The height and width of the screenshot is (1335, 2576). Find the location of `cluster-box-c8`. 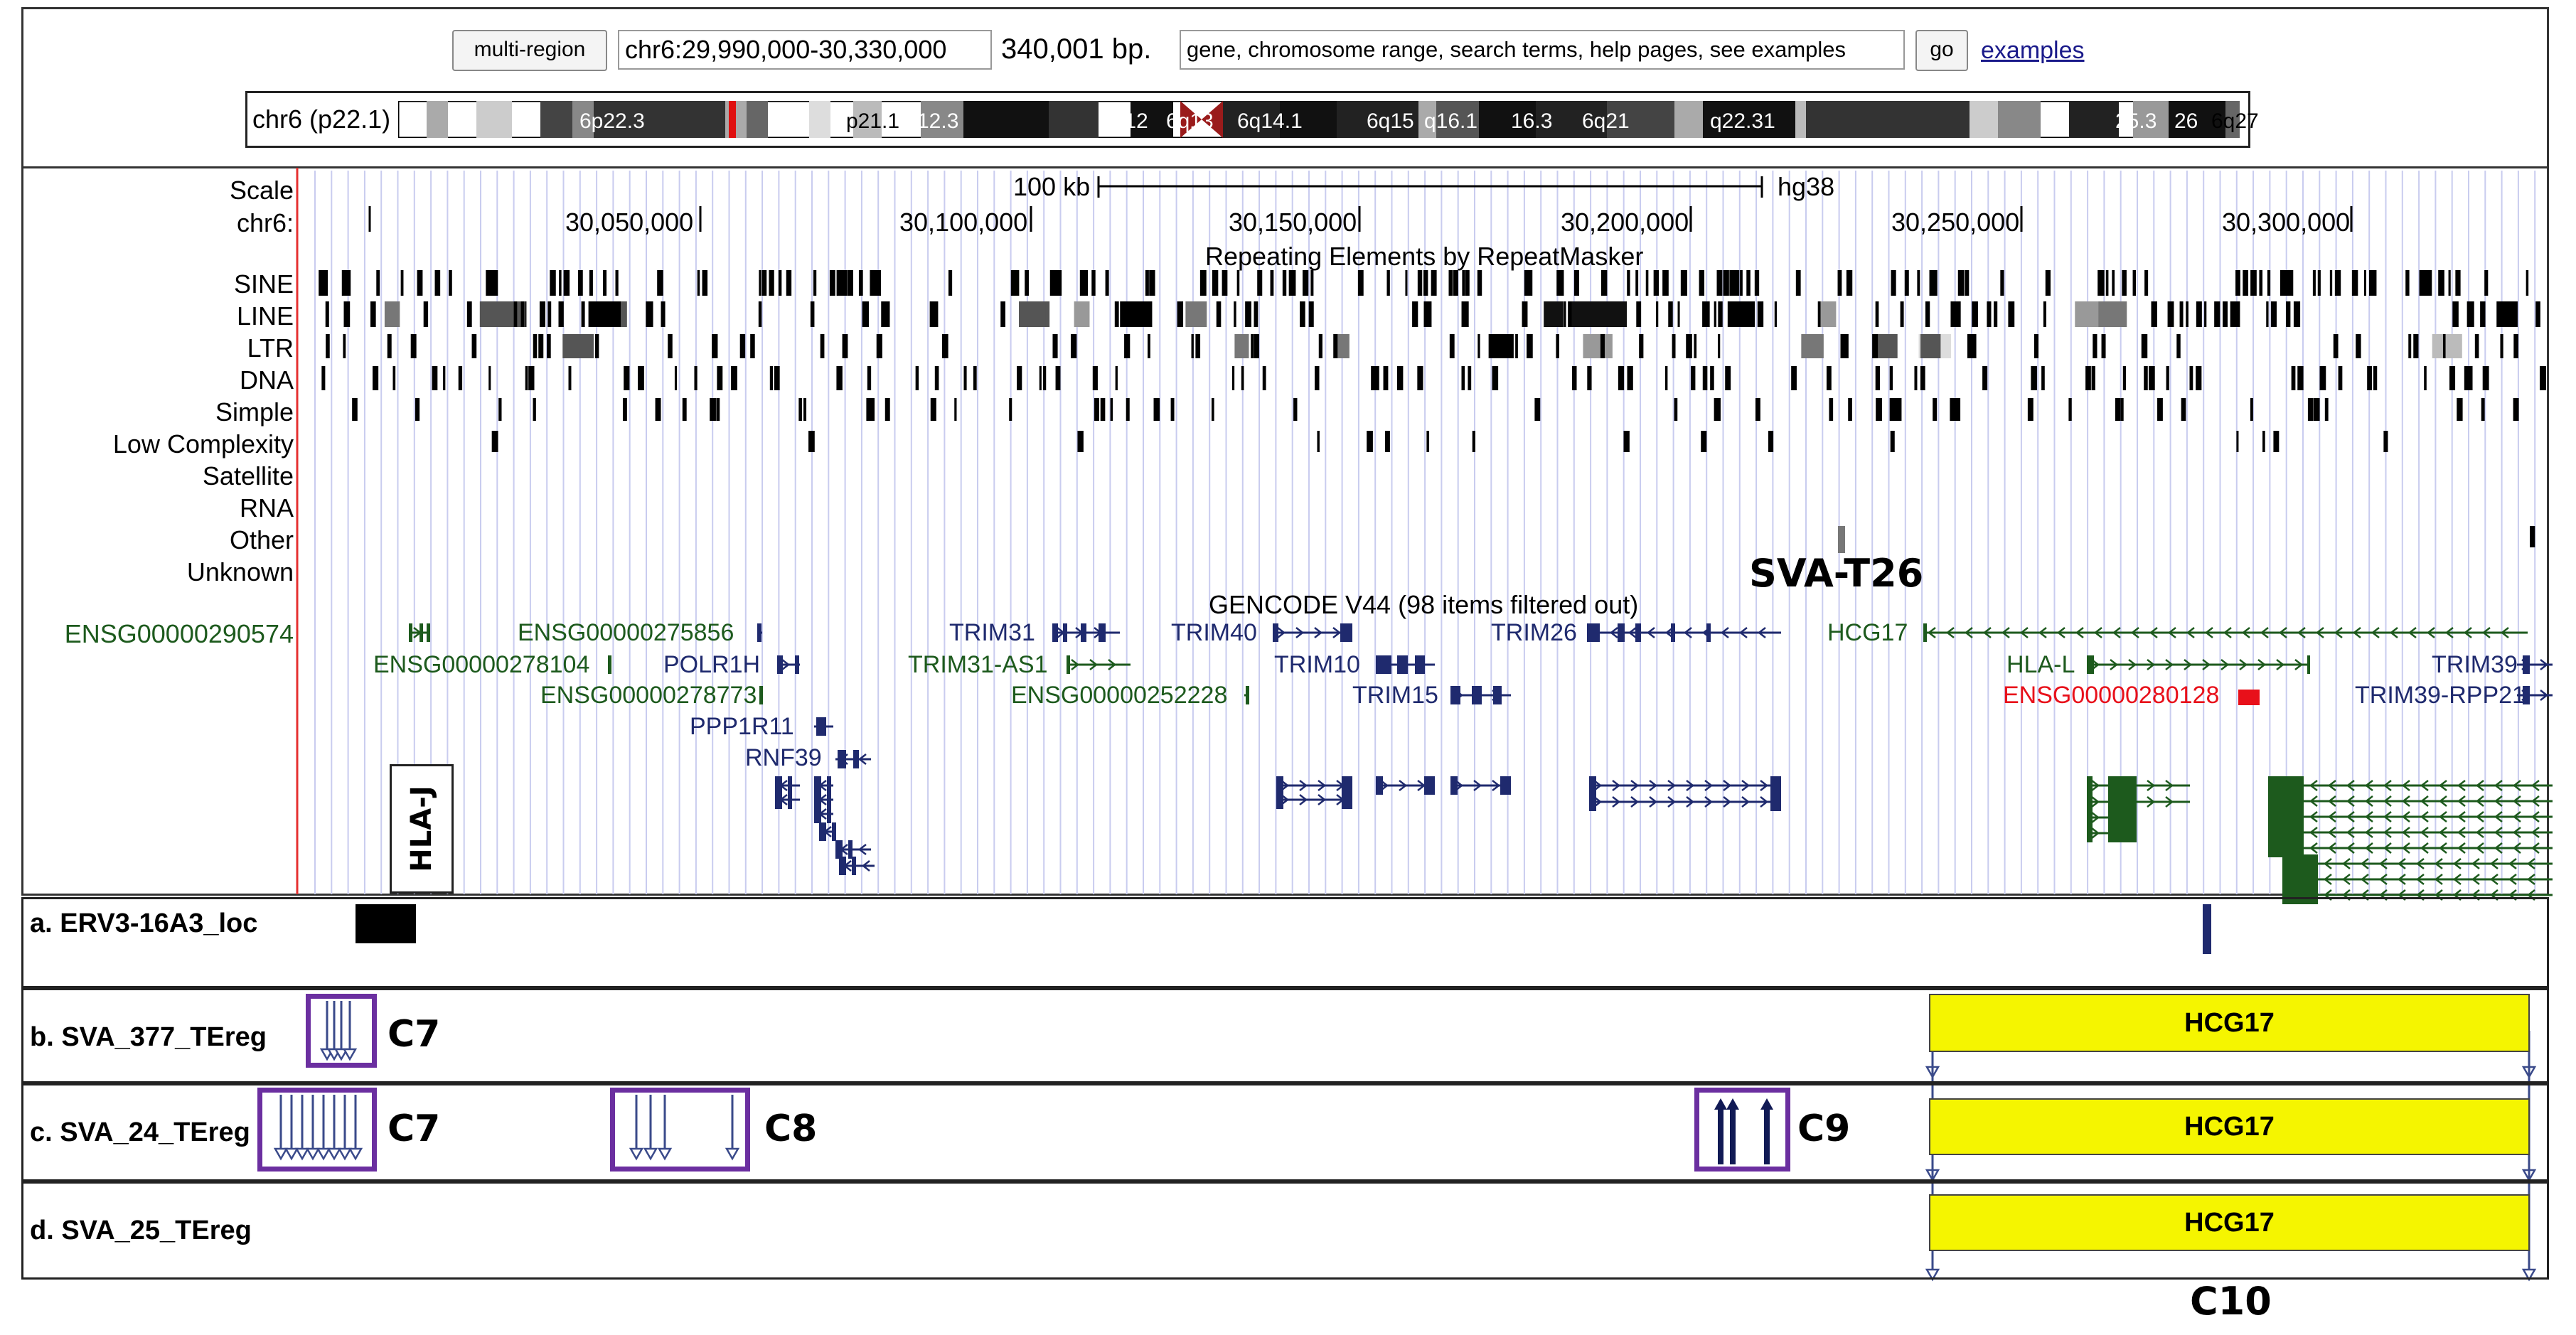

cluster-box-c8 is located at coordinates (680, 1130).